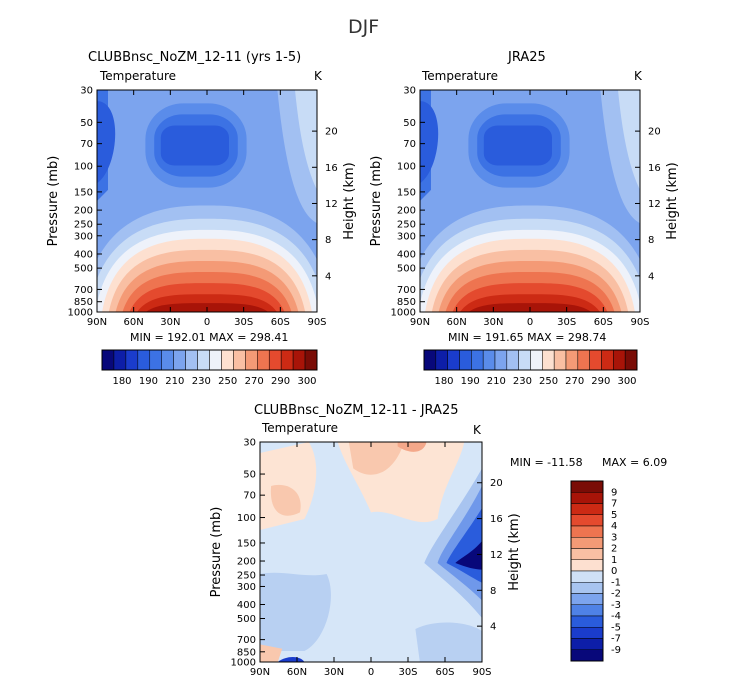  I want to click on panel2-ylabel: Pressure (mb), so click(376, 201).